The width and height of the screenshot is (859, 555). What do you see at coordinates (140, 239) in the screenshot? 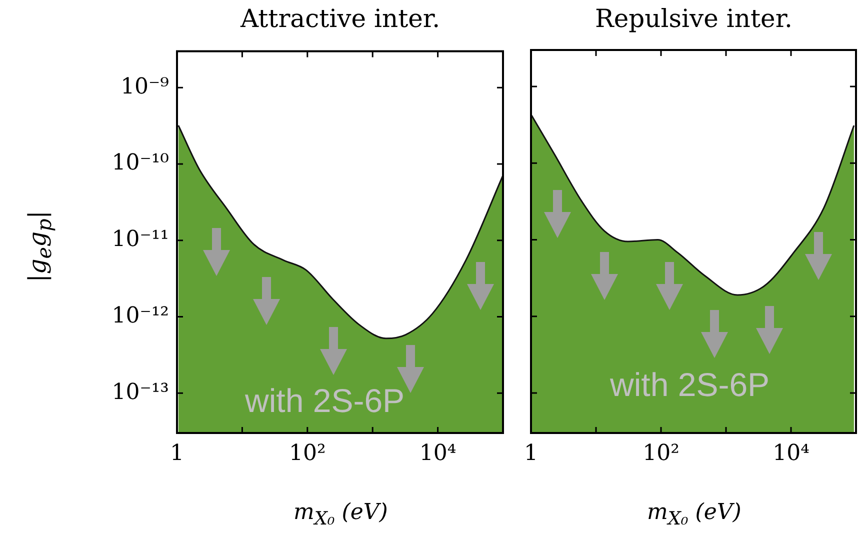
I see `y-tick-label: 10⁻¹¹` at bounding box center [140, 239].